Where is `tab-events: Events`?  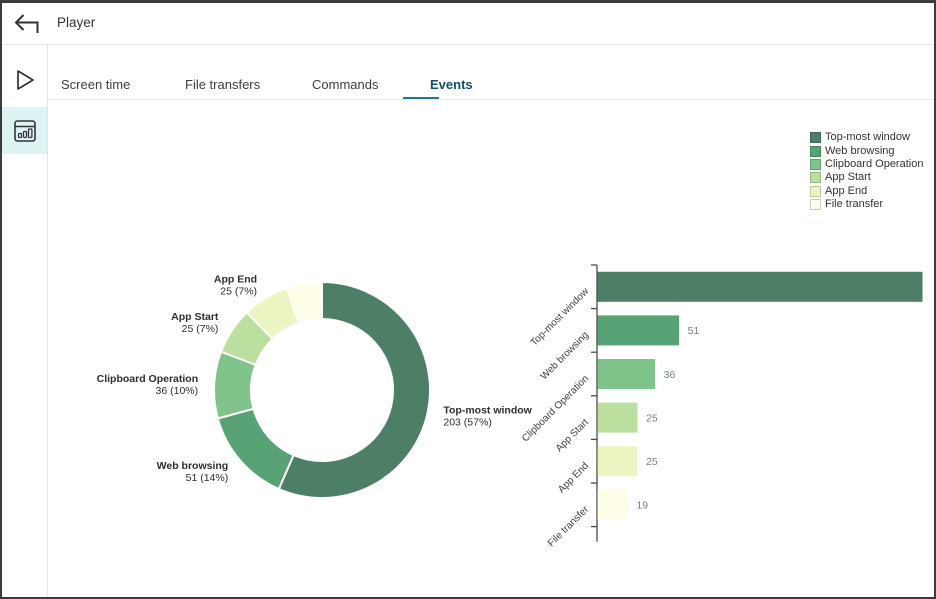 tab-events: Events is located at coordinates (451, 84).